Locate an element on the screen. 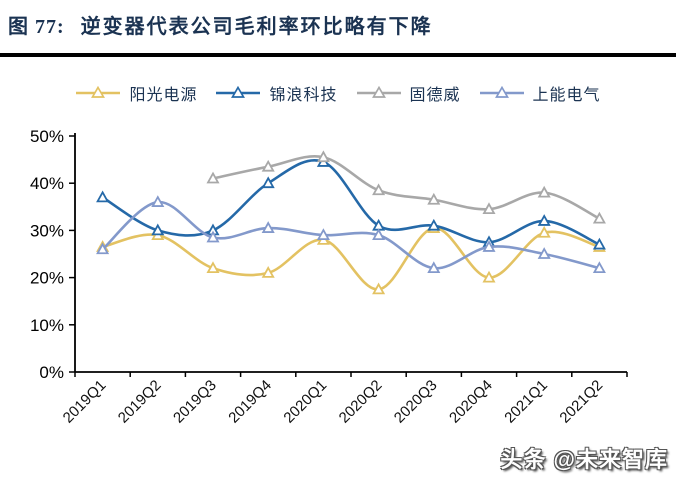 Image resolution: width=676 pixels, height=478 pixels. x-tick-label-2019Q1: 2019Q1 is located at coordinates (85, 402).